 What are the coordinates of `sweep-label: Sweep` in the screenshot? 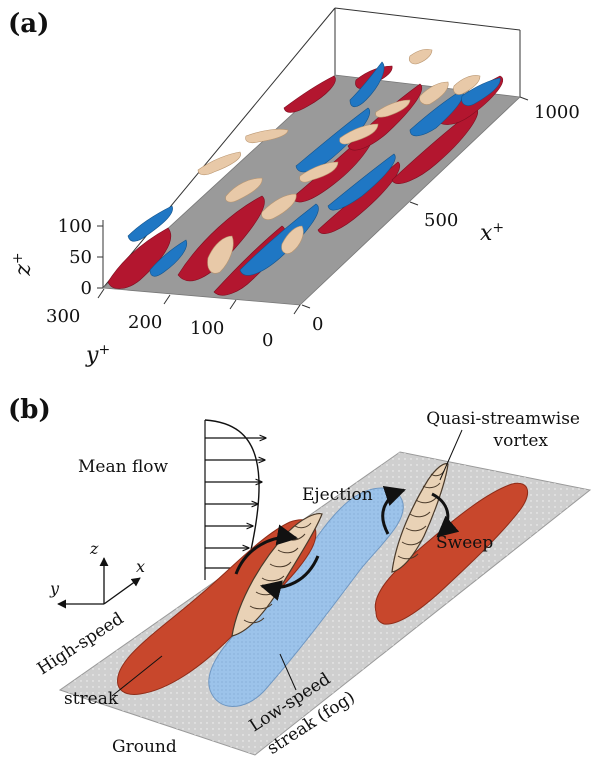 It's located at (464, 543).